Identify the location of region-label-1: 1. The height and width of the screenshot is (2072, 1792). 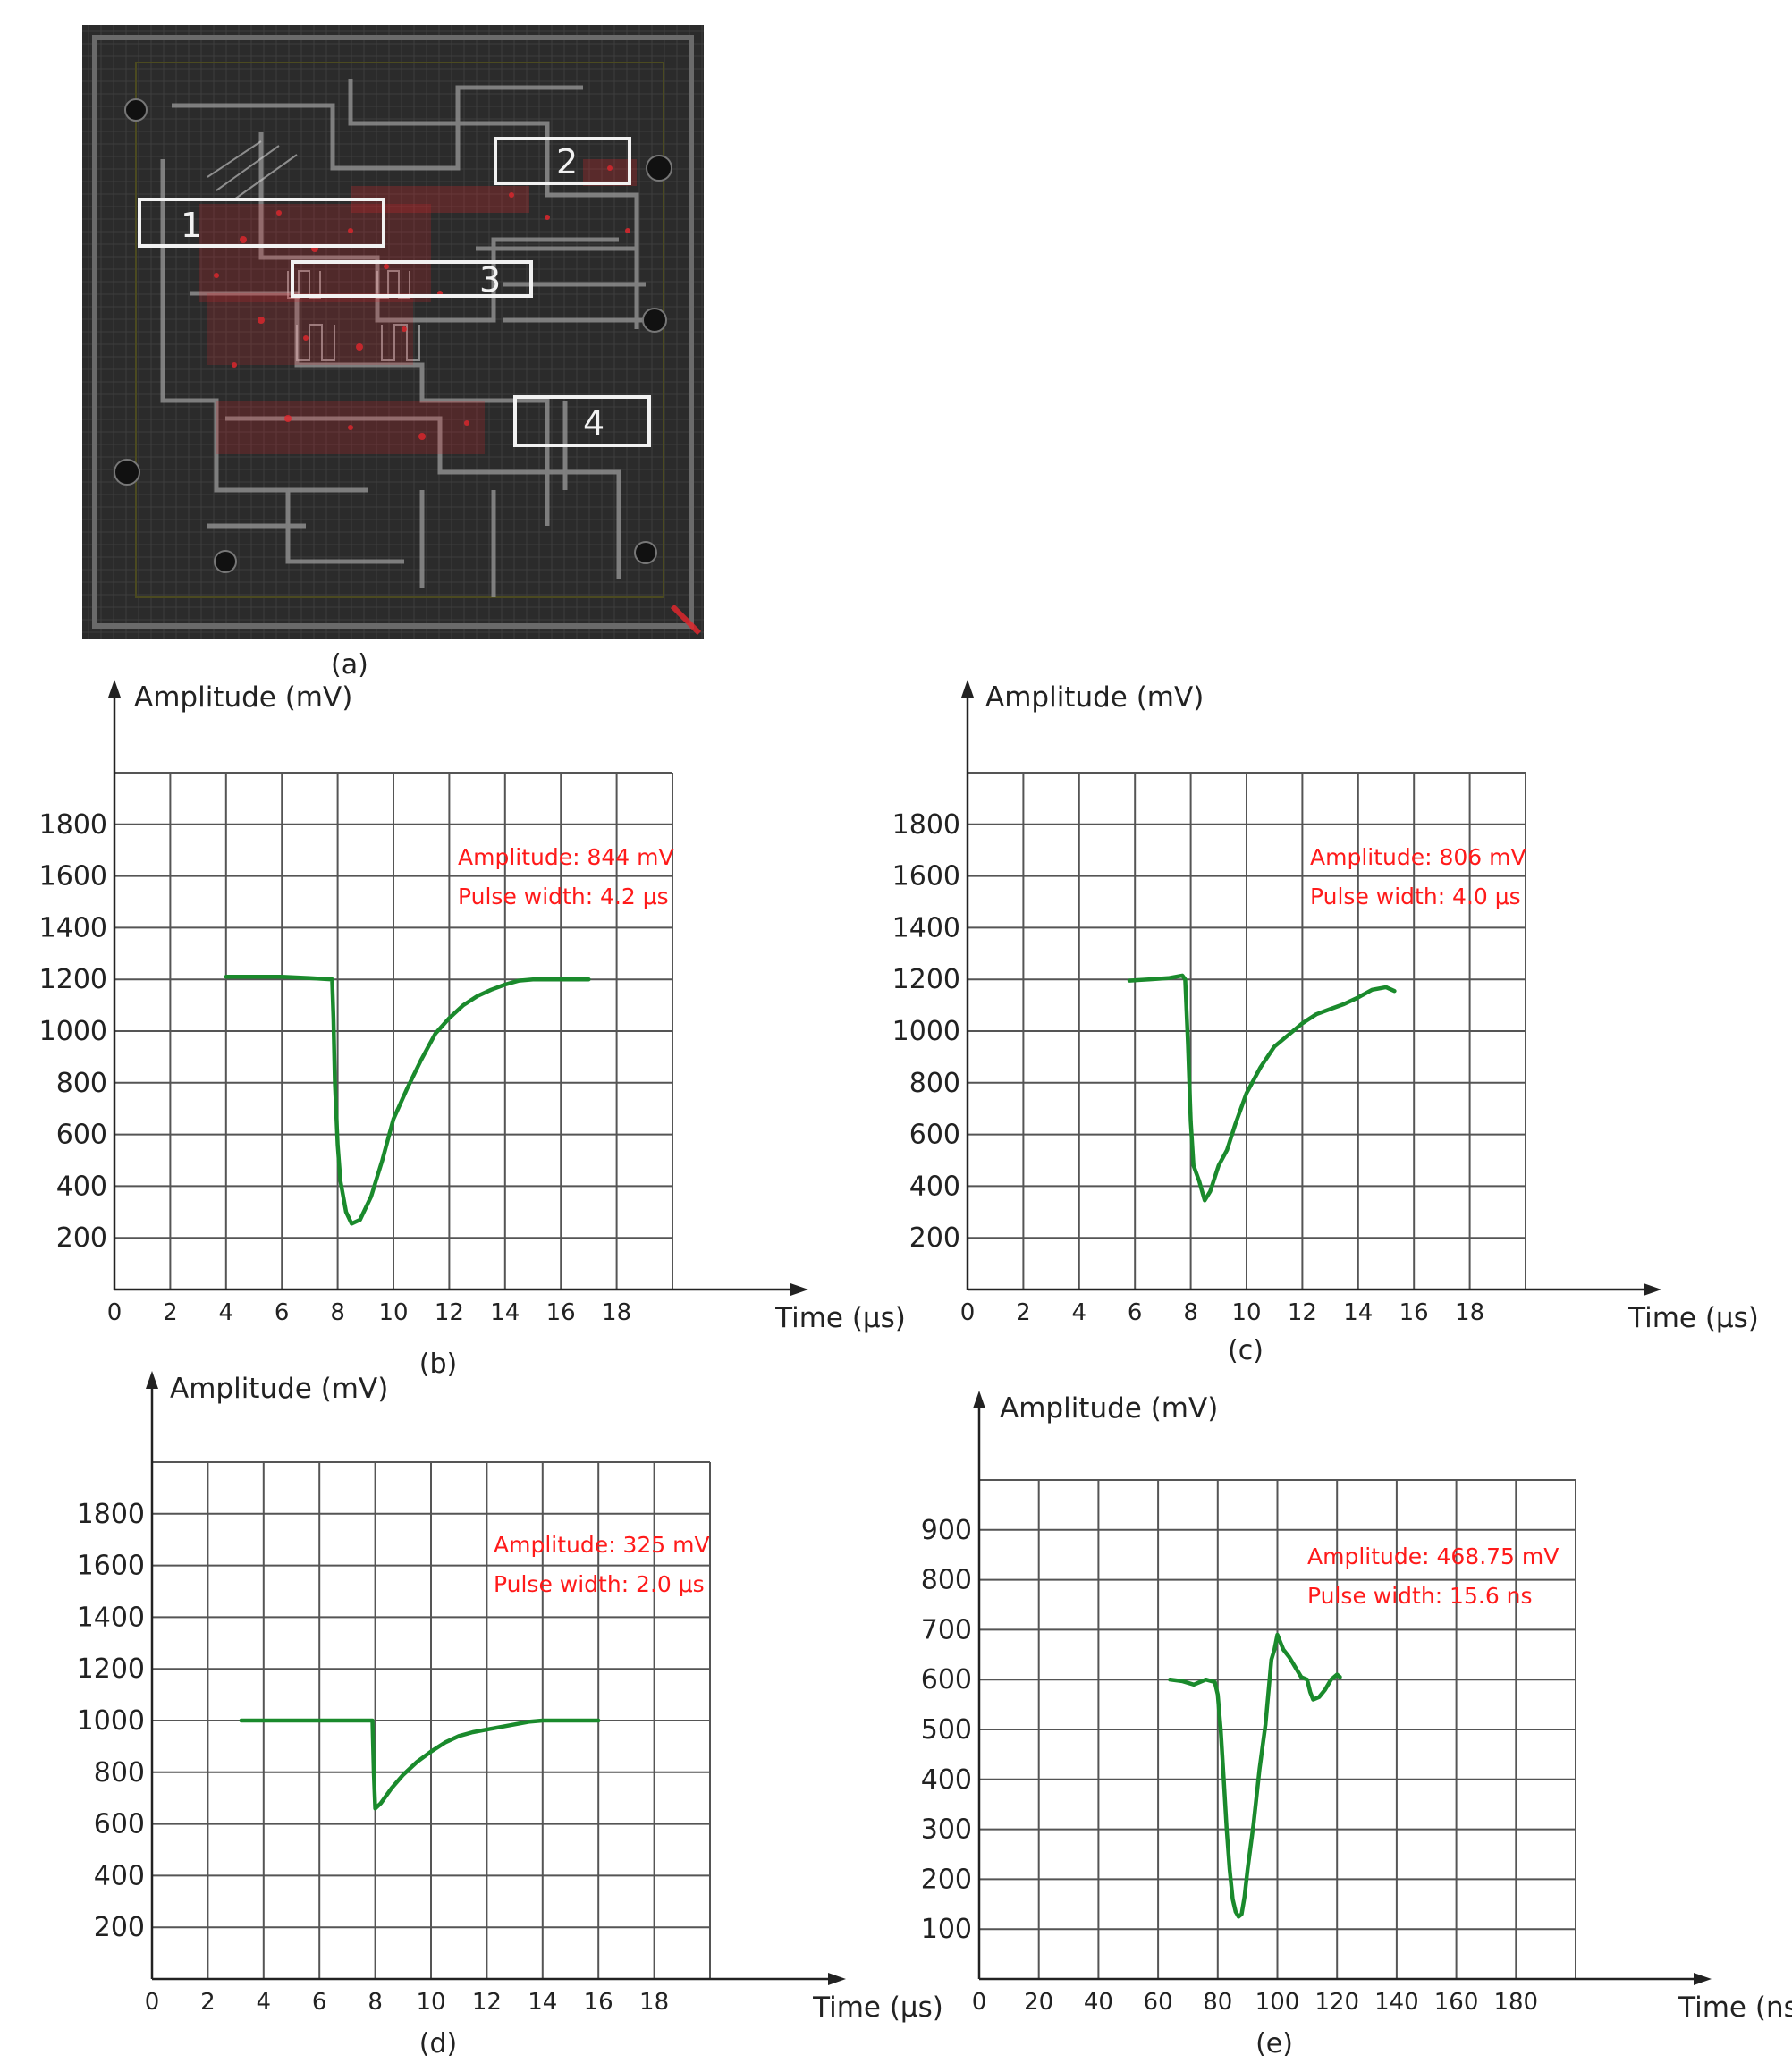
(191, 225).